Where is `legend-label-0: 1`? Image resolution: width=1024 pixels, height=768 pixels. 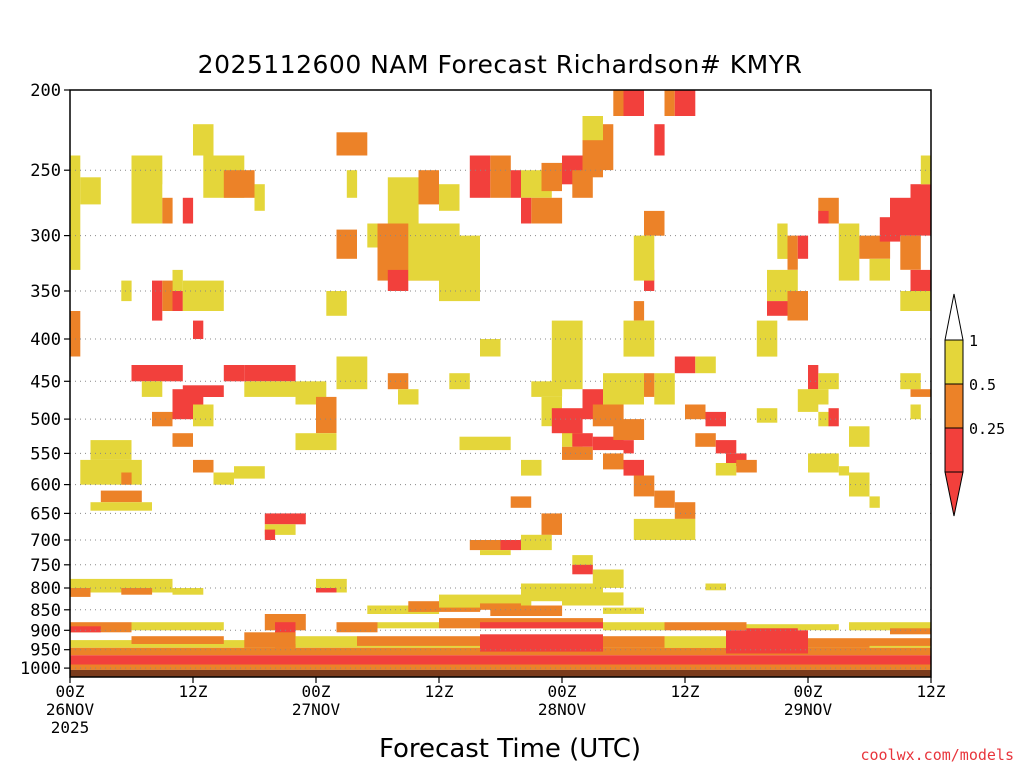 legend-label-0: 1 is located at coordinates (973, 341).